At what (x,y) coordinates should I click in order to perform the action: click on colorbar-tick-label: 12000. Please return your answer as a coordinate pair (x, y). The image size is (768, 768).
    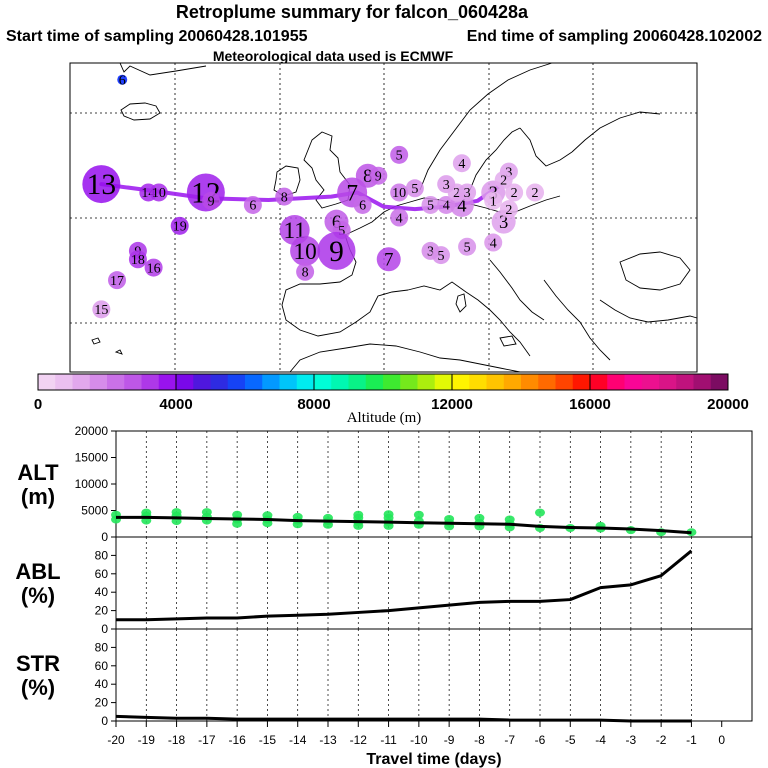
    Looking at the image, I should click on (452, 404).